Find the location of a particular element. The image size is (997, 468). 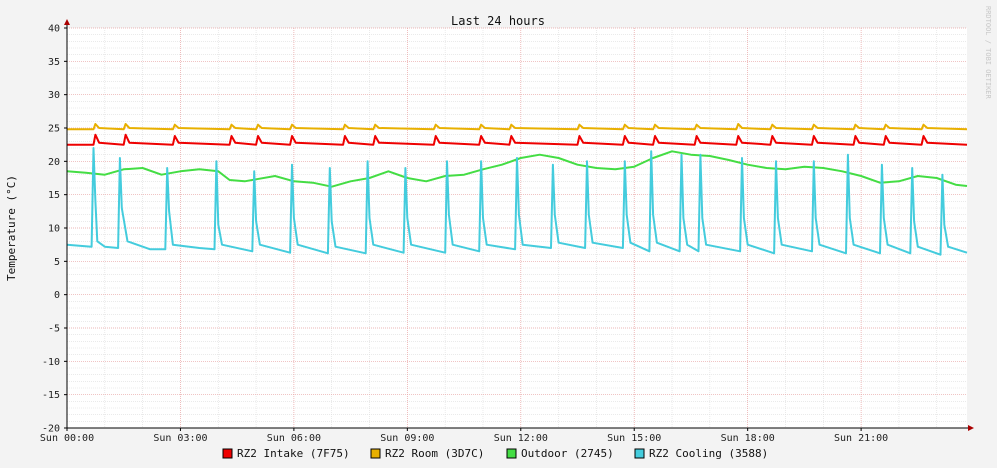

rrdtool-watermark: RRDTOOL / TOBI OETIKER is located at coordinates (988, 53).